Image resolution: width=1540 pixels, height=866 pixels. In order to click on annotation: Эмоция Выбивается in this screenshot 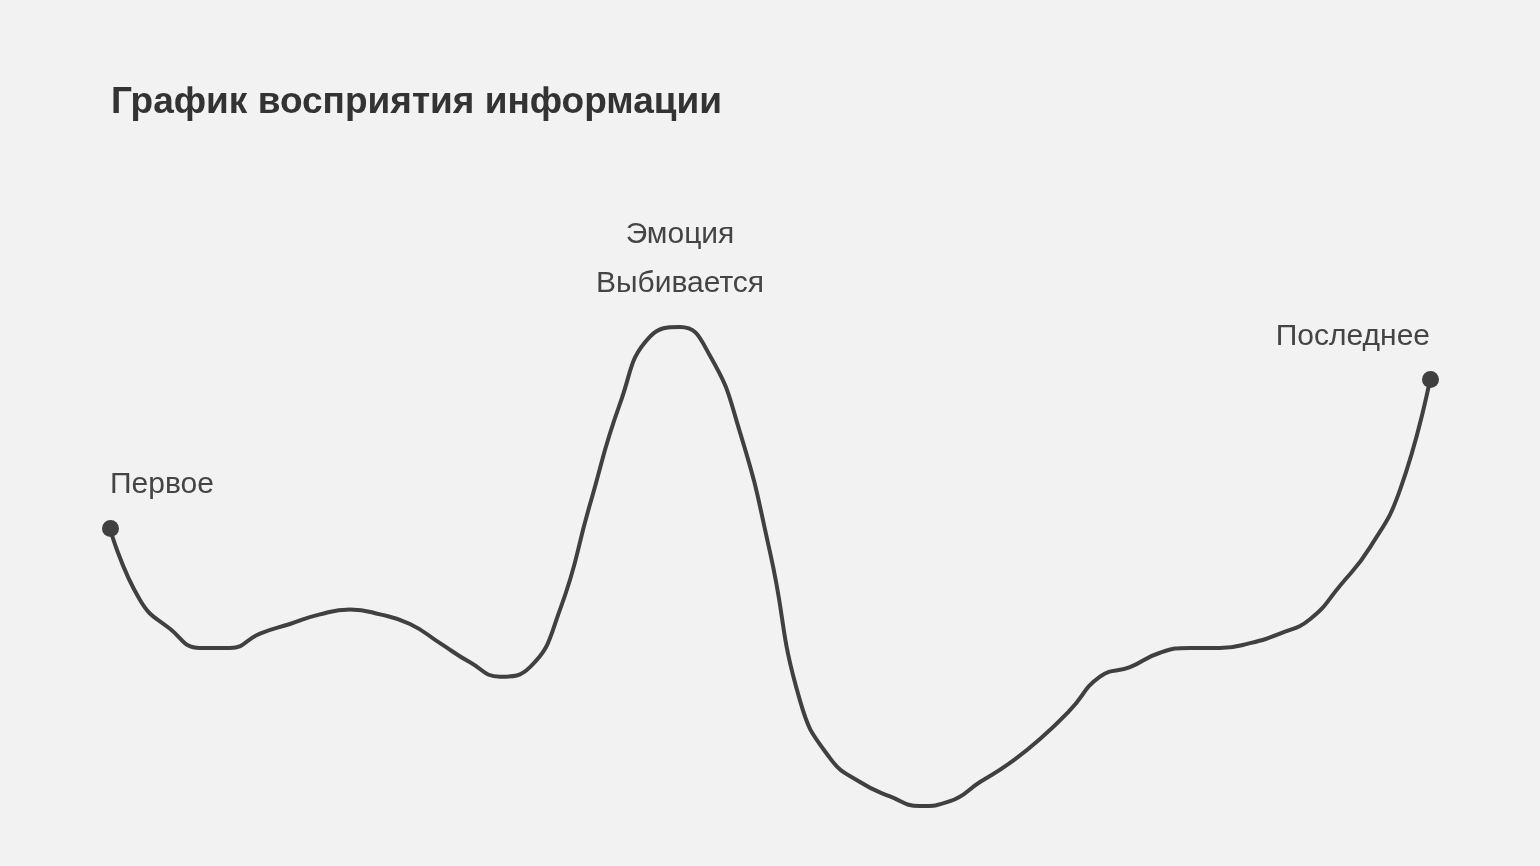, I will do `click(680, 257)`.